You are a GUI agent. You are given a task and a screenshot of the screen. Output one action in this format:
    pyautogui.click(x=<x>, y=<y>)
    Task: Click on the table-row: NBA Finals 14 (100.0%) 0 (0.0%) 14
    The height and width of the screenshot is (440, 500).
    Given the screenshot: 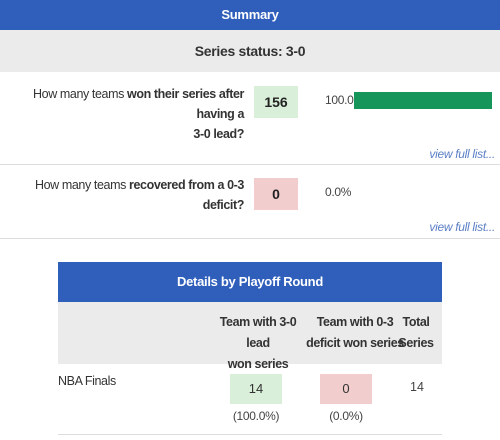 What is the action you would take?
    pyautogui.click(x=250, y=399)
    